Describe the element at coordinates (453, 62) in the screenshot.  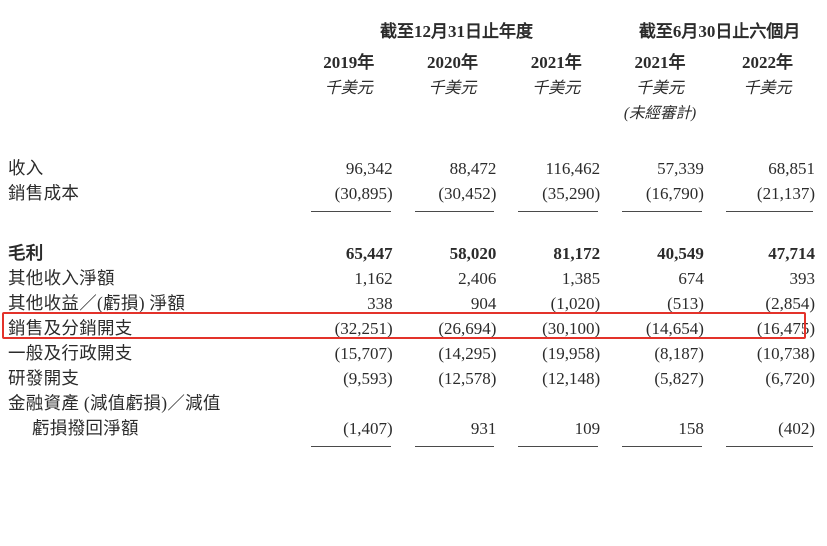
I see `header-year-2020: 2020年` at that location.